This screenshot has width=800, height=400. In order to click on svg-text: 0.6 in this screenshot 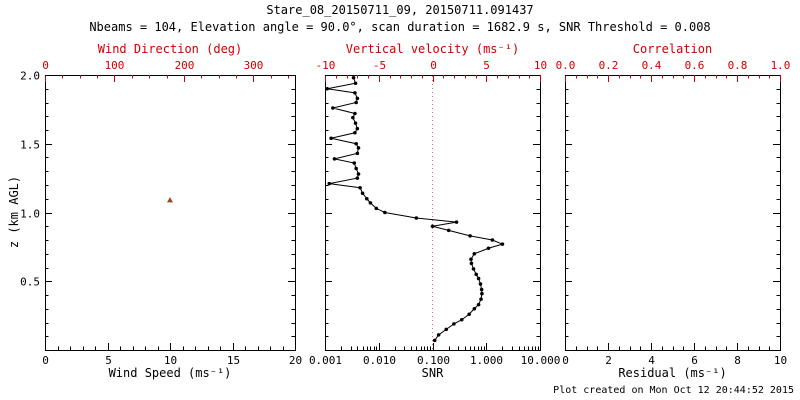, I will do `click(695, 65)`.